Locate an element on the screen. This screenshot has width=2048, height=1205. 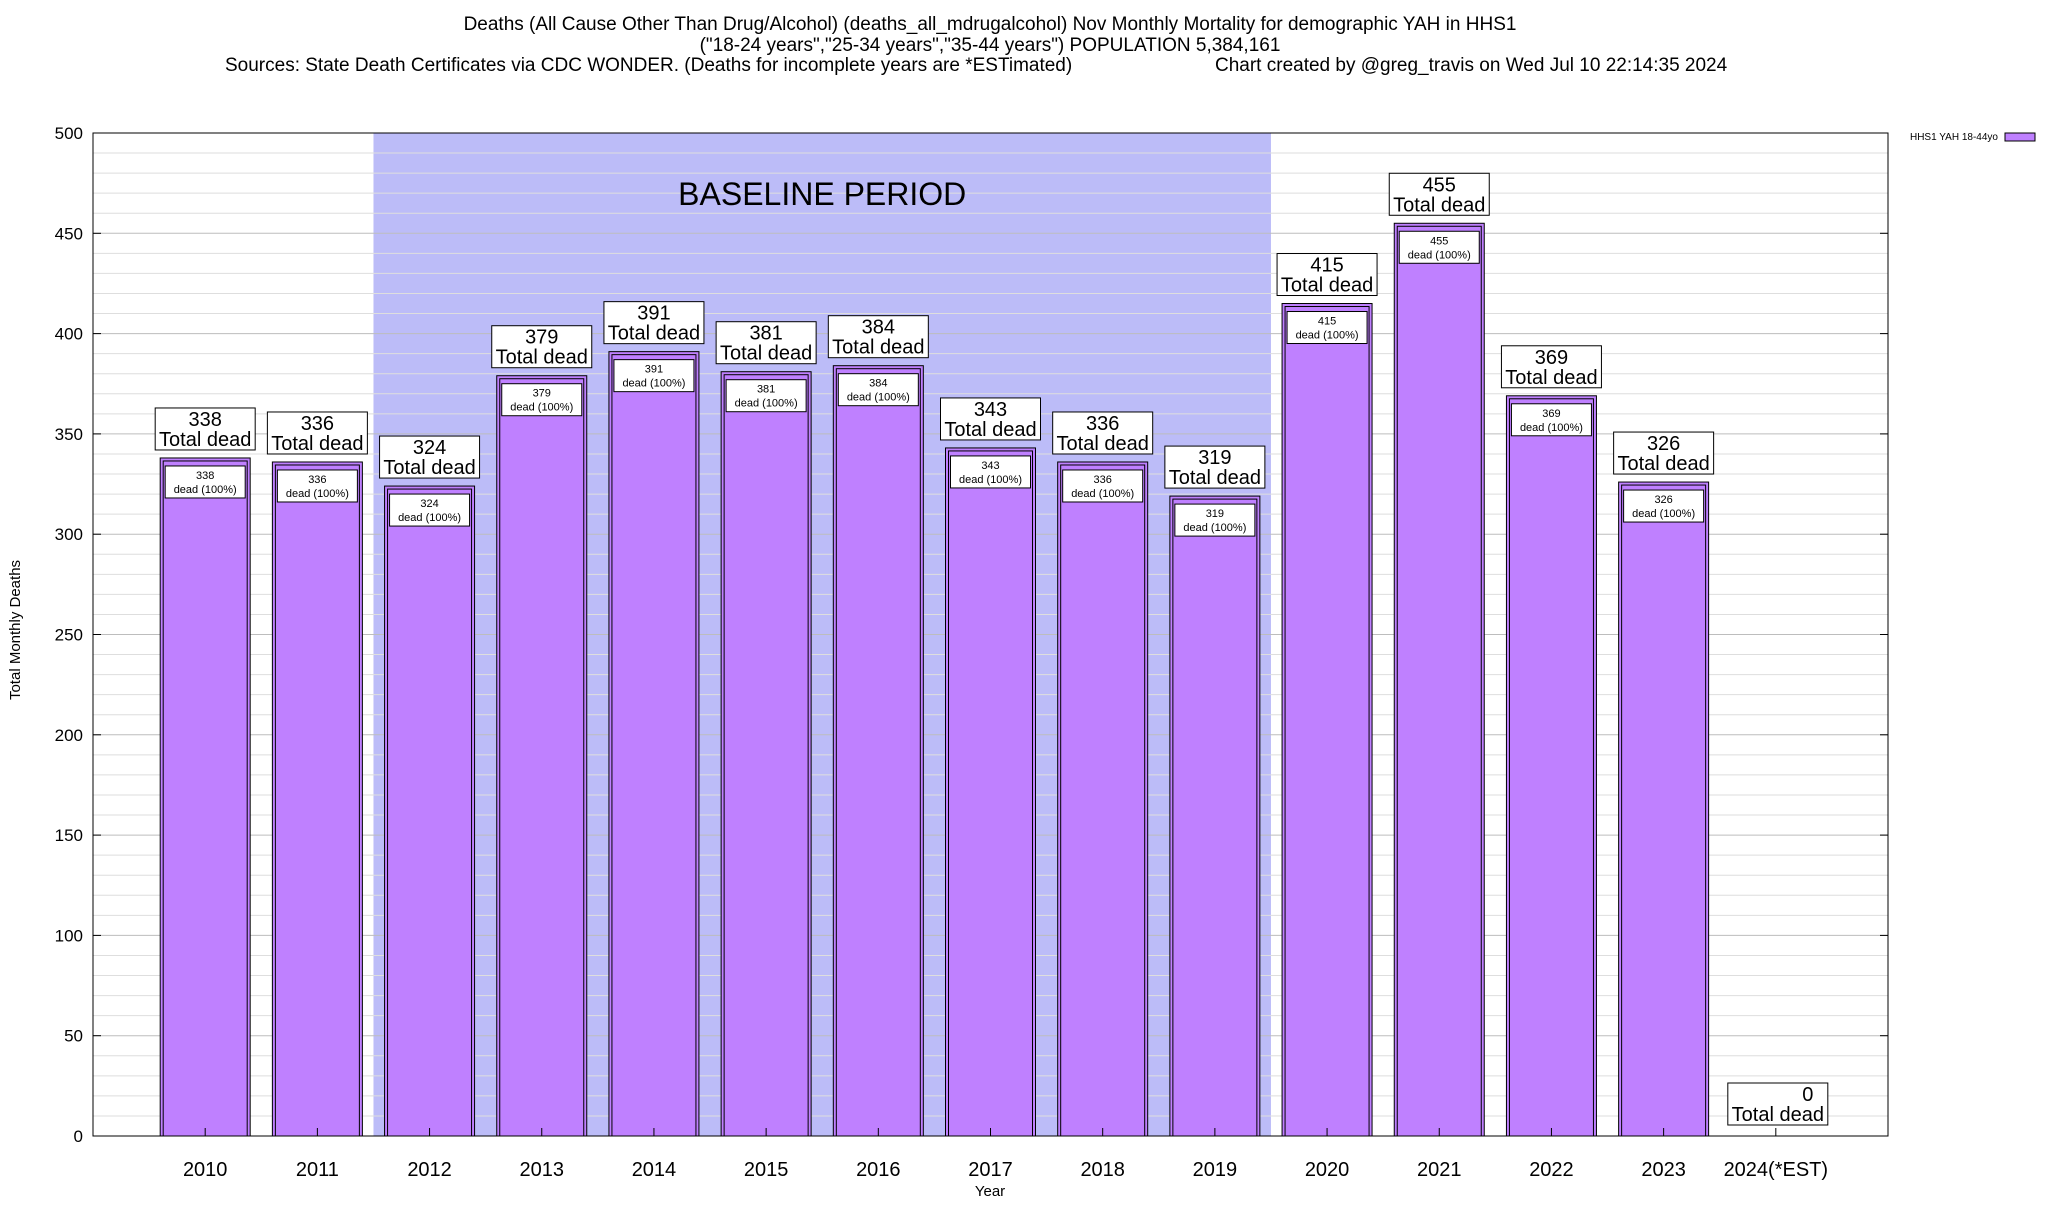
x-tick-label: 2019 is located at coordinates (1215, 1170).